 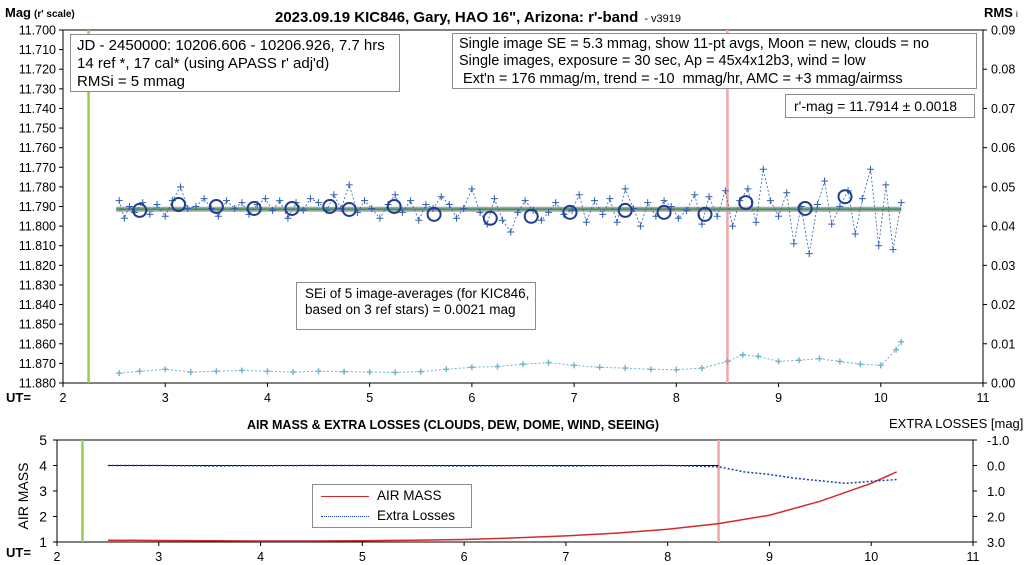 What do you see at coordinates (956, 423) in the screenshot?
I see `bottom-y2label: EXTRA LOSSES [mag]` at bounding box center [956, 423].